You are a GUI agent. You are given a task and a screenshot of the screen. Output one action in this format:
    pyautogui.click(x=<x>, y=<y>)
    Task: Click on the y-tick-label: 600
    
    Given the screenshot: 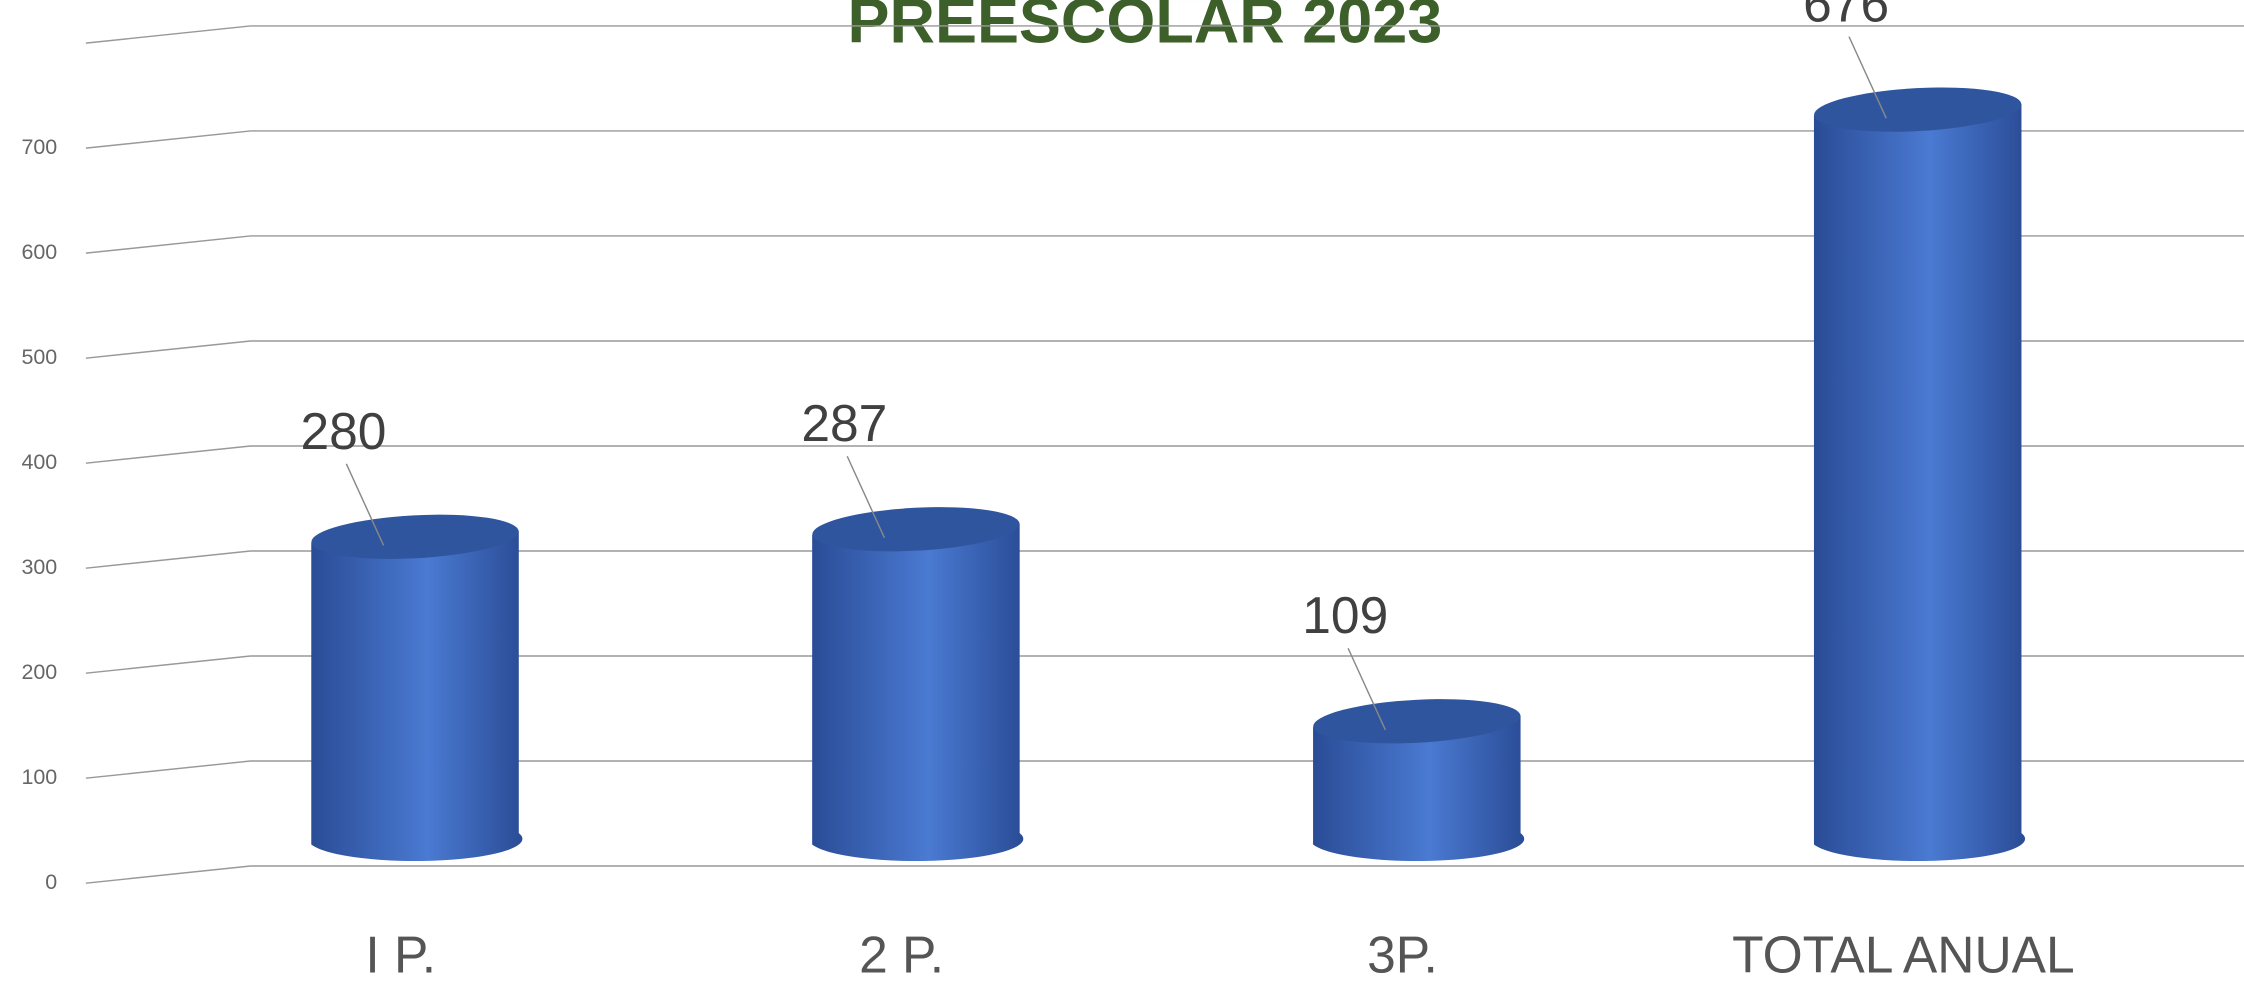 What is the action you would take?
    pyautogui.click(x=39, y=252)
    